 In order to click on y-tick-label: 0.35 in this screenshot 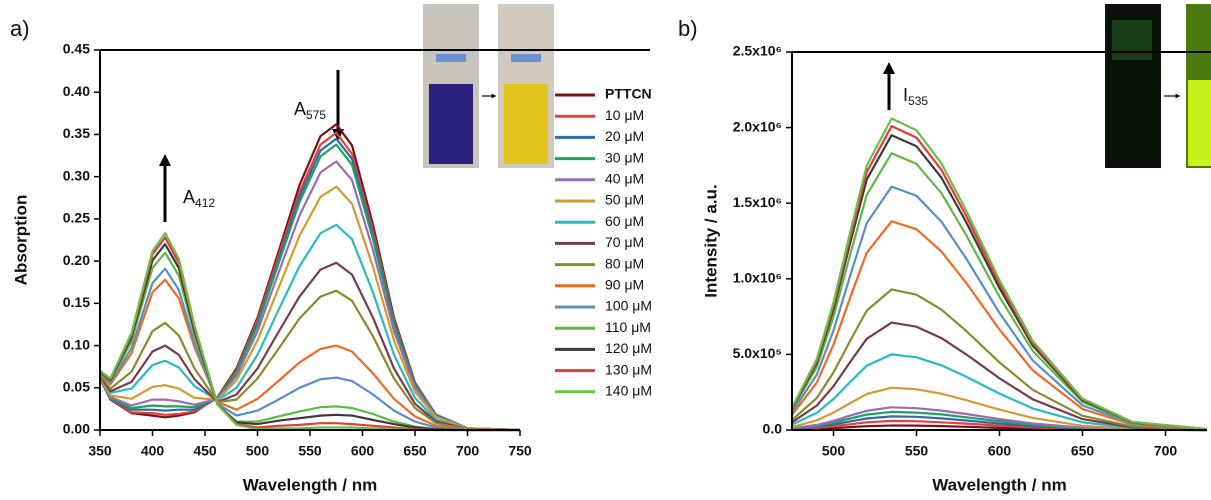, I will do `click(76, 133)`.